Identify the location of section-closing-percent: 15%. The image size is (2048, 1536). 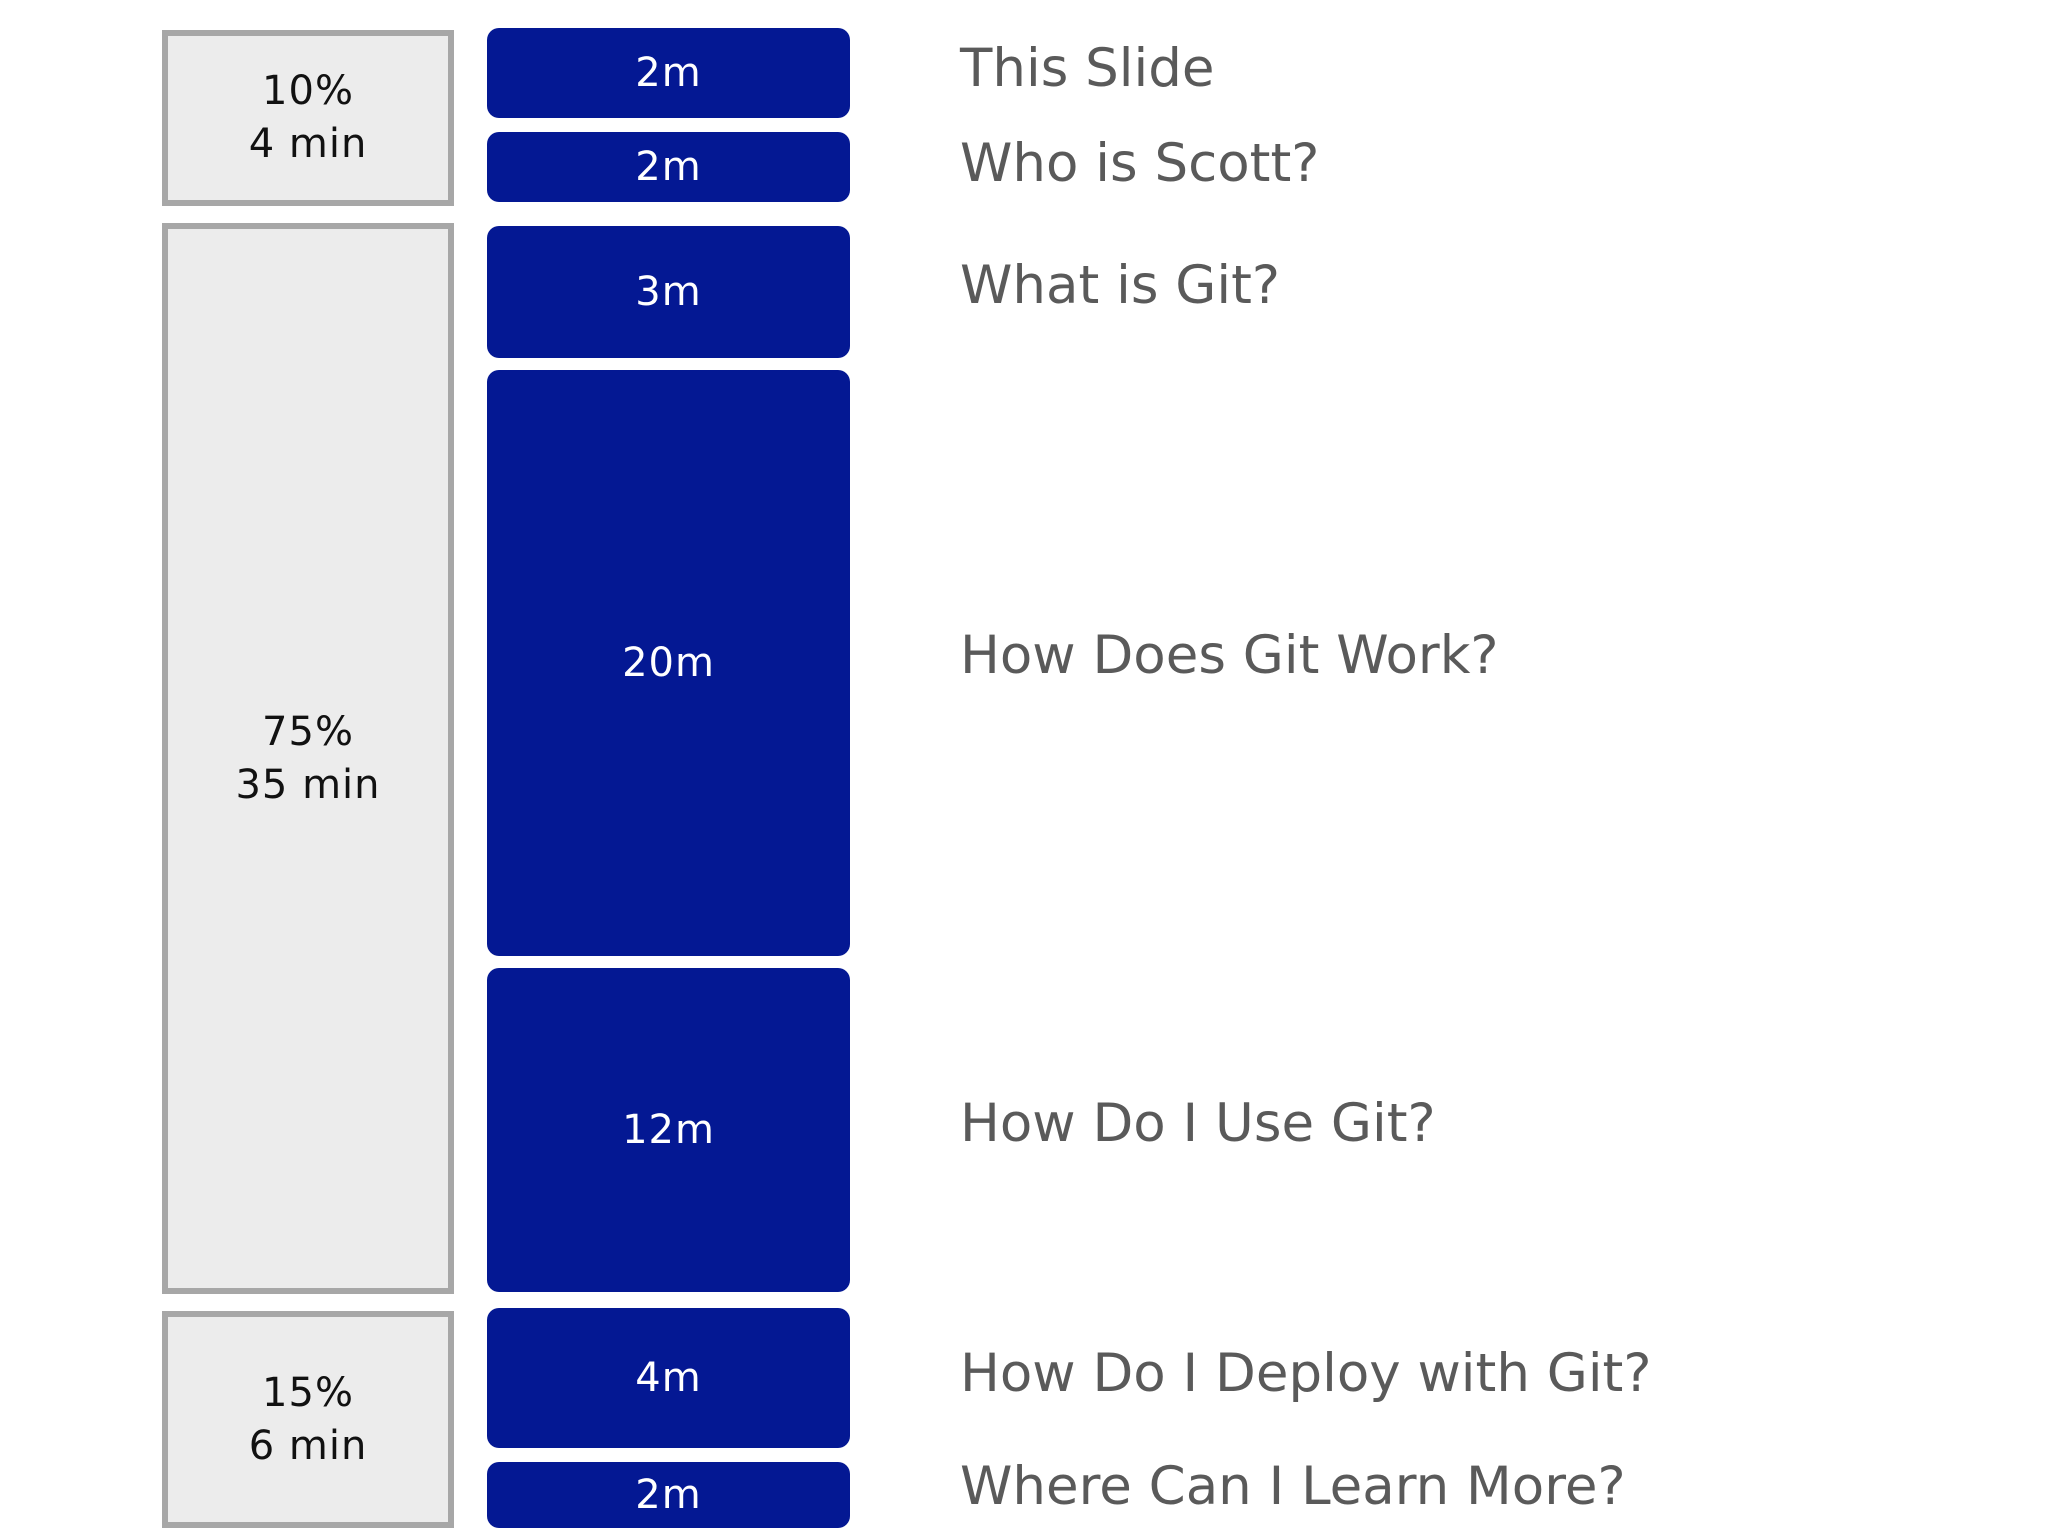
(308, 1392).